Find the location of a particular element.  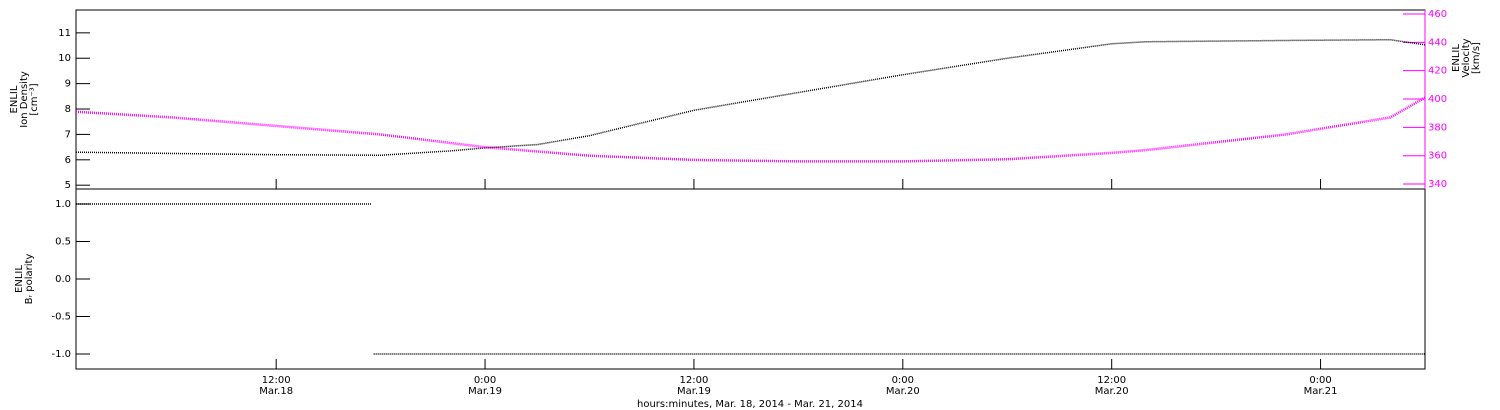

y2-tick-label: 440 is located at coordinates (1437, 42).